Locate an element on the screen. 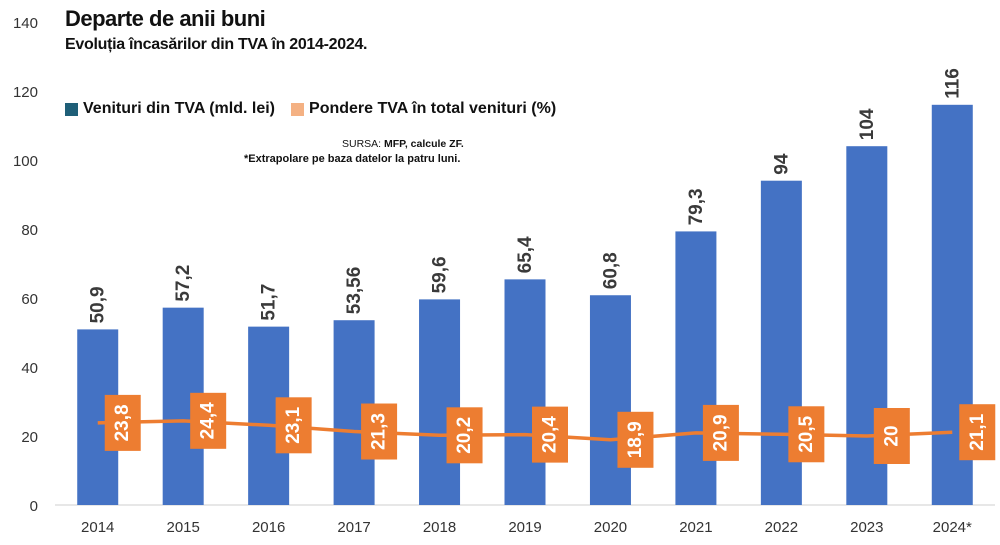 This screenshot has height=545, width=1000. legend-item-revenue: Venituri din TVA (mld. lei) is located at coordinates (170, 109).